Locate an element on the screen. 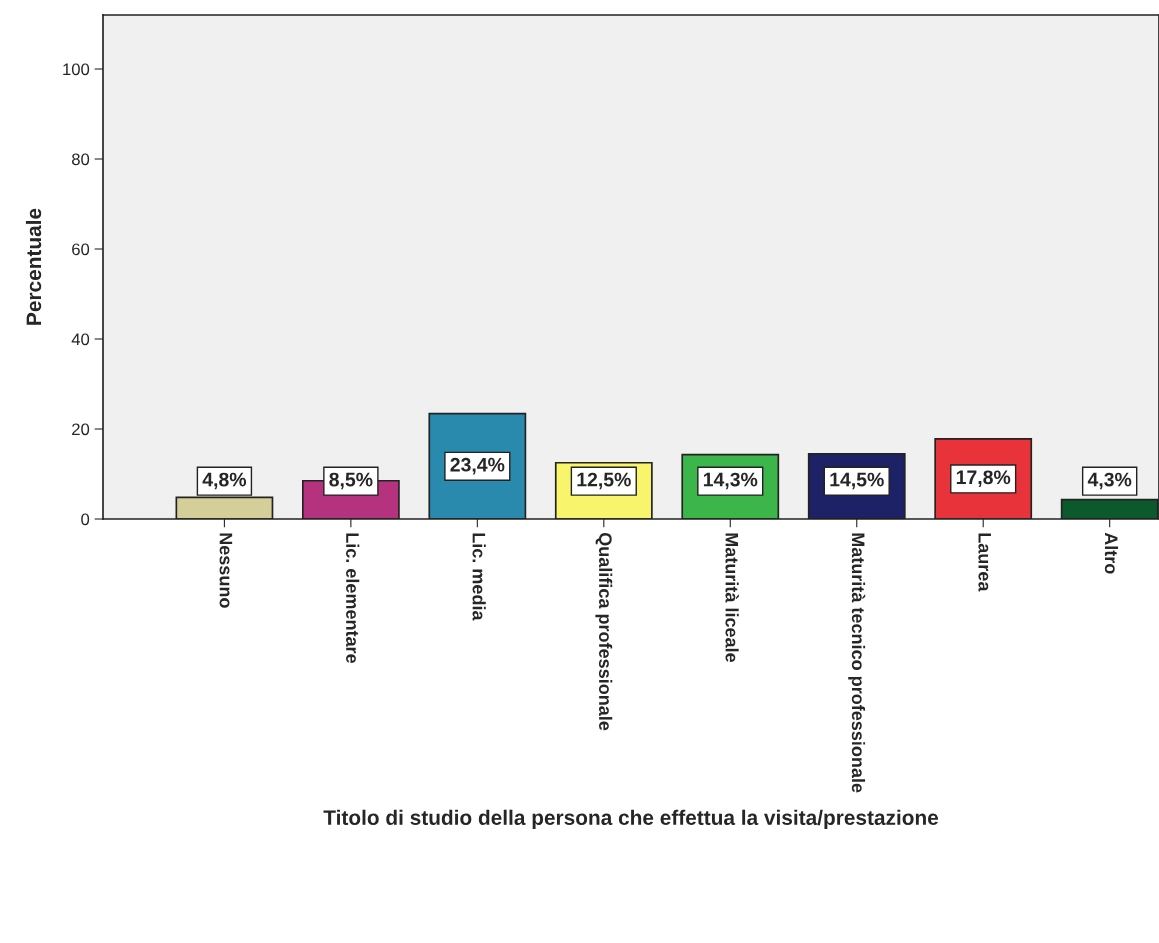 This screenshot has width=1159, height=943. data-label: 23,4% is located at coordinates (477, 466).